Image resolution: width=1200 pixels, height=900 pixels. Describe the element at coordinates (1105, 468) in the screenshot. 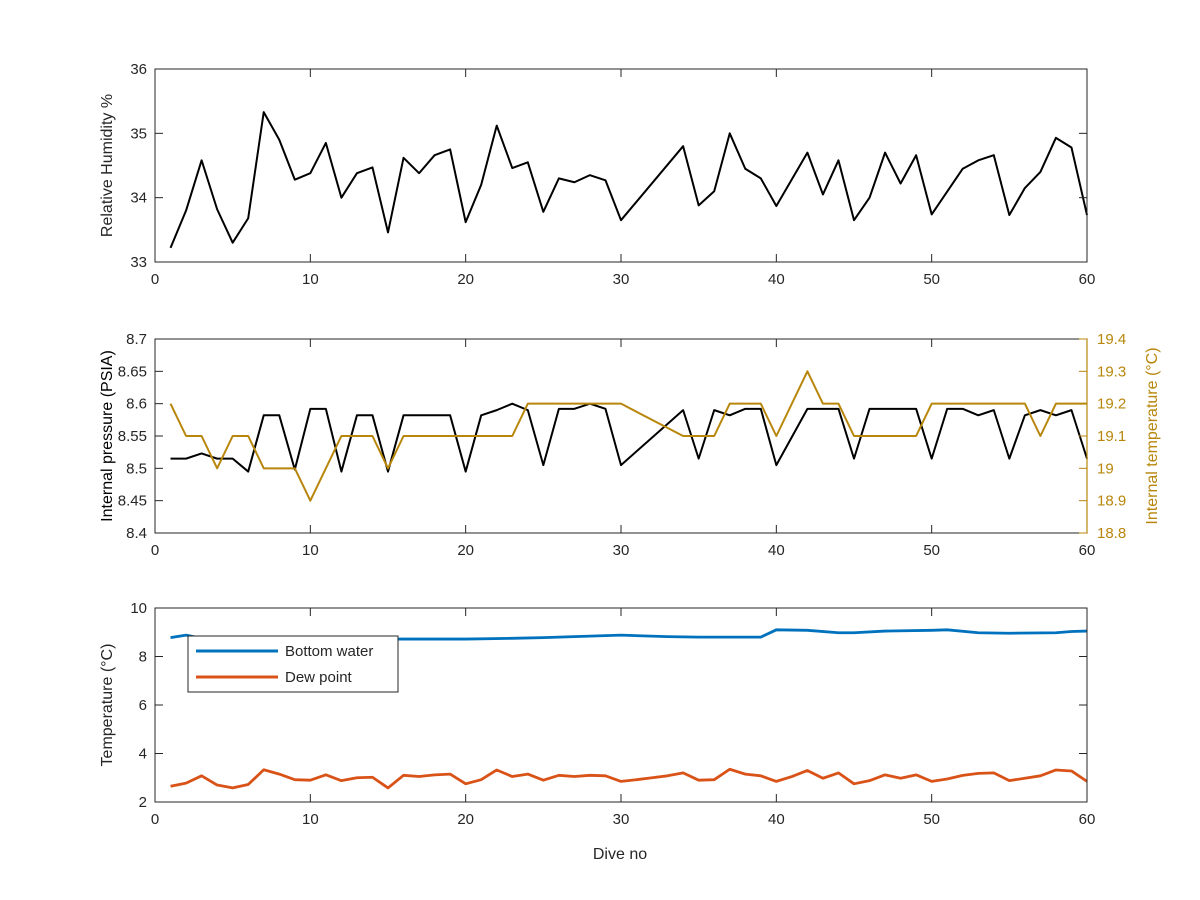

I see `y-tick-label-right: 19` at that location.